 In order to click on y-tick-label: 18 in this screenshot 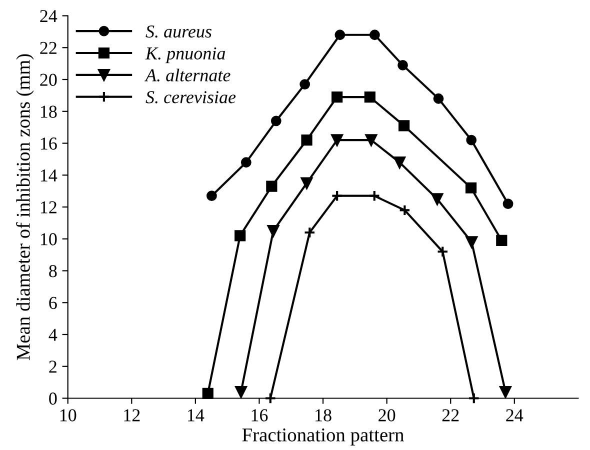, I will do `click(48, 112)`.